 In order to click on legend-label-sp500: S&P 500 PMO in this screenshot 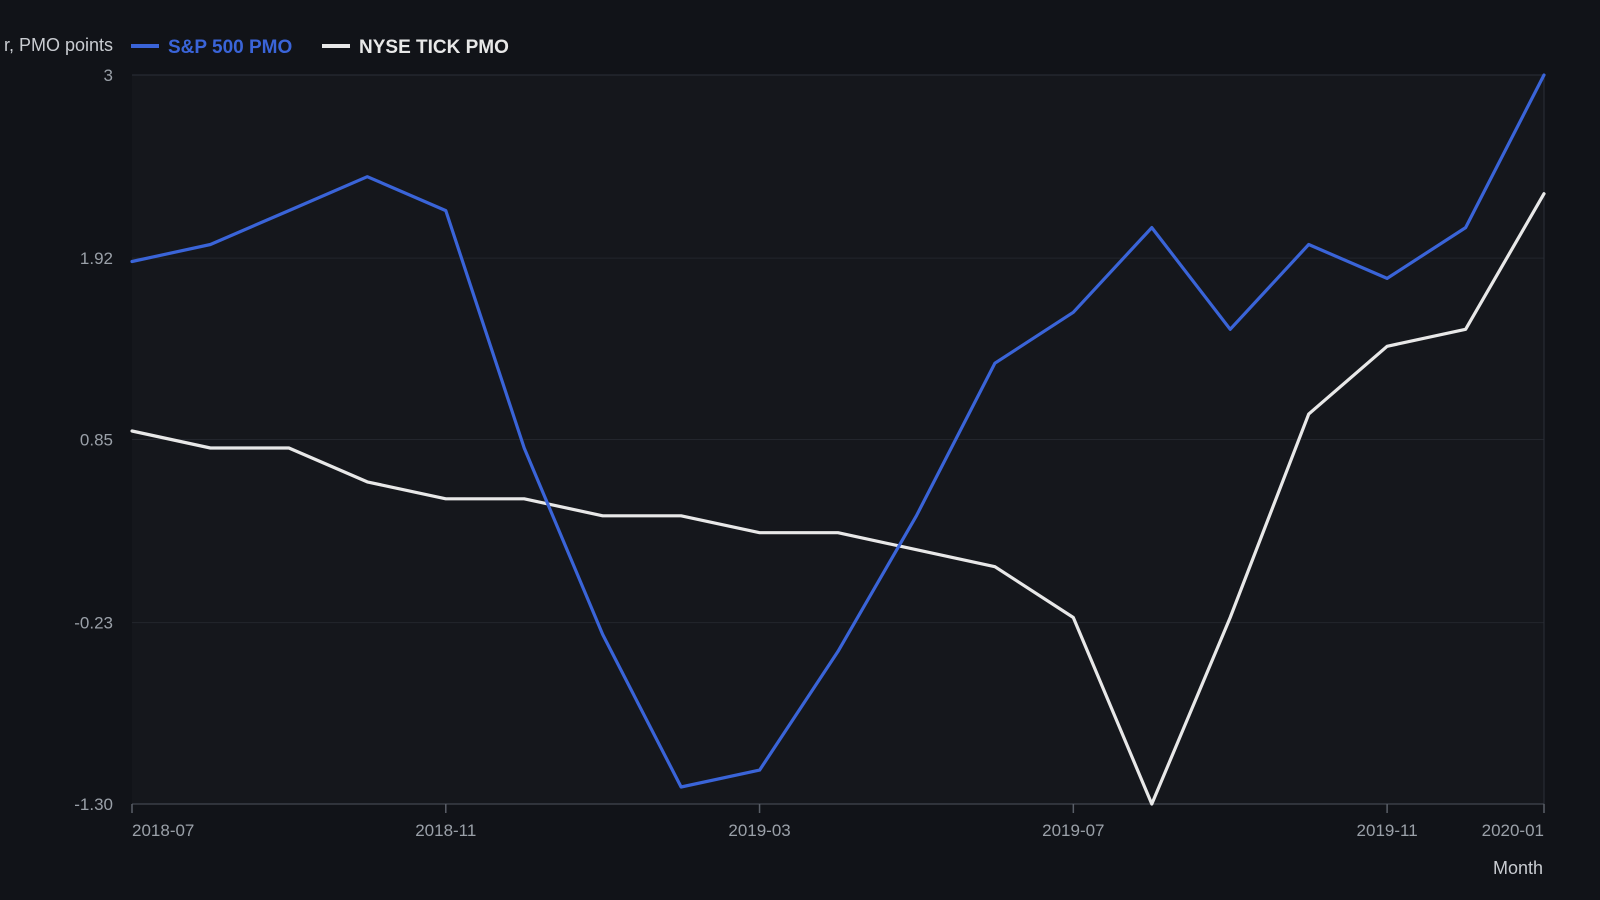, I will do `click(230, 47)`.